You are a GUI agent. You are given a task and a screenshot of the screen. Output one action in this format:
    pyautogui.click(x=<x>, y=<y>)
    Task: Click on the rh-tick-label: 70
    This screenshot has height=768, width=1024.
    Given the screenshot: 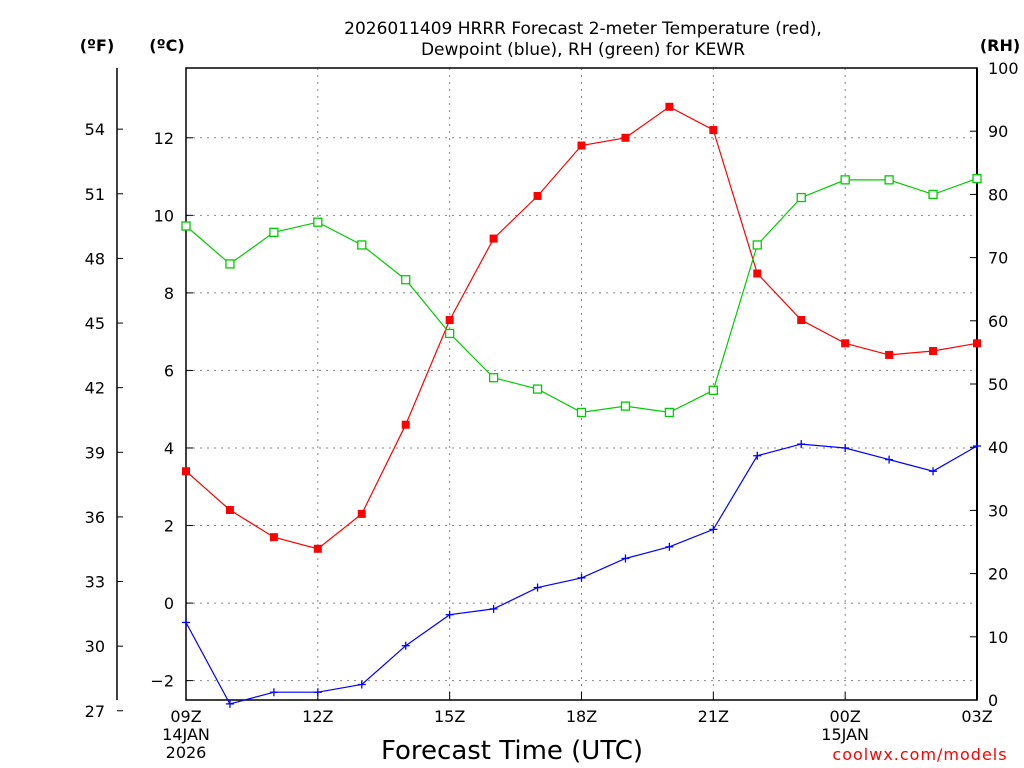 What is the action you would take?
    pyautogui.click(x=998, y=258)
    